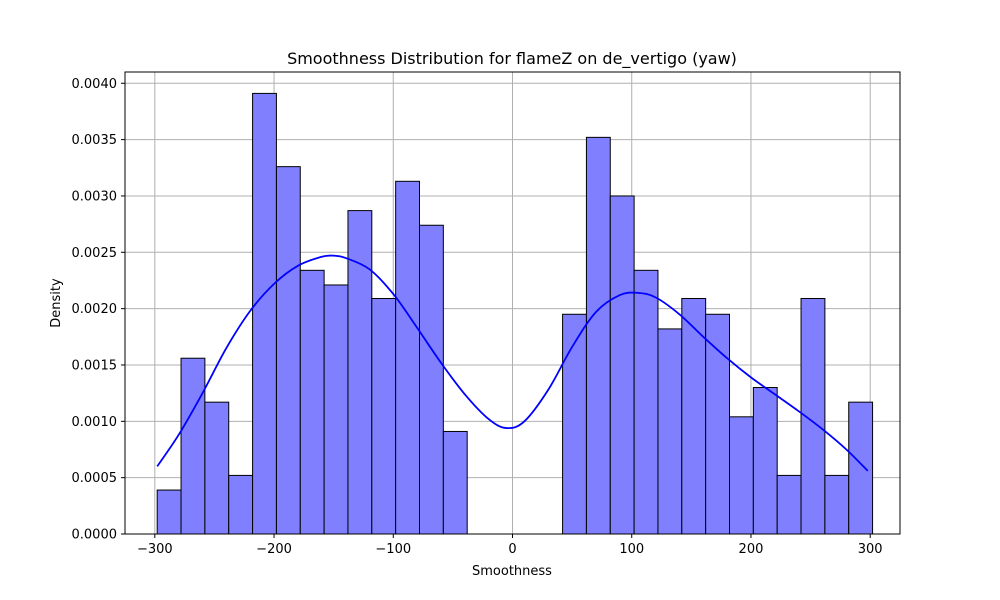 The width and height of the screenshot is (1000, 600). Describe the element at coordinates (95, 365) in the screenshot. I see `y-tick-label: 0.0015` at that location.